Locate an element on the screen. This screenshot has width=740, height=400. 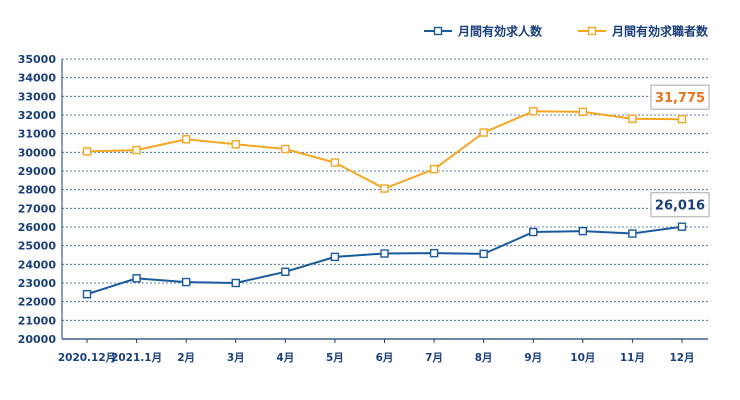
x-tick-label: 12月 is located at coordinates (681, 358).